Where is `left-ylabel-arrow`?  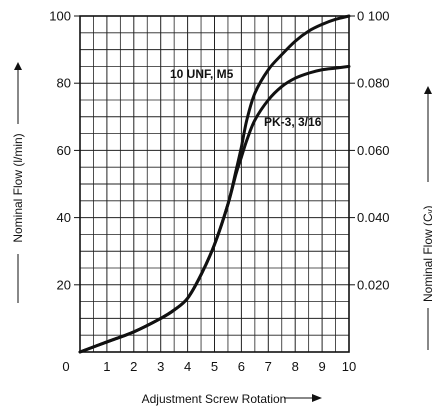
left-ylabel-arrow is located at coordinates (18, 66).